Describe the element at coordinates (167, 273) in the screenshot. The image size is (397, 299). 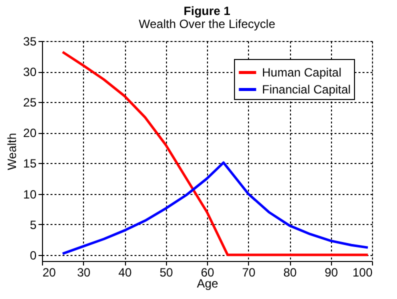
I see `x-tick-label: 50` at that location.